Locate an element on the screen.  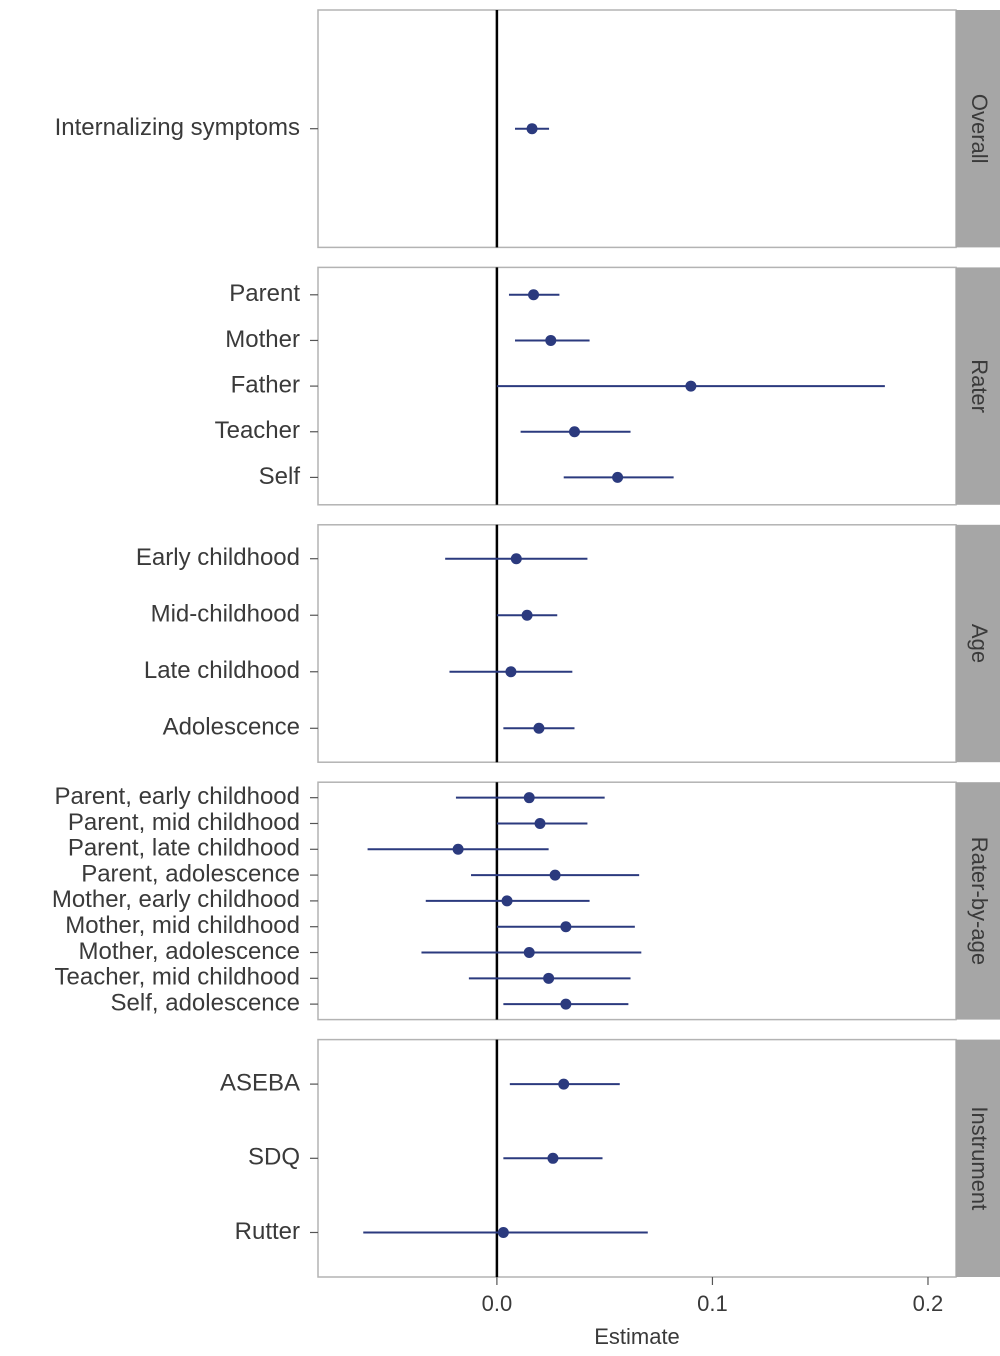
y-tick-label: Adolescence is located at coordinates (231, 727).